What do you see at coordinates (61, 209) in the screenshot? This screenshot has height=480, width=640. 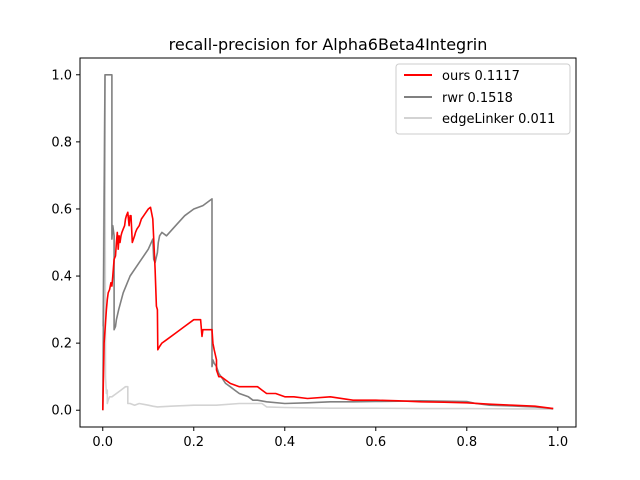 I see `y-tick-label: 0.6` at bounding box center [61, 209].